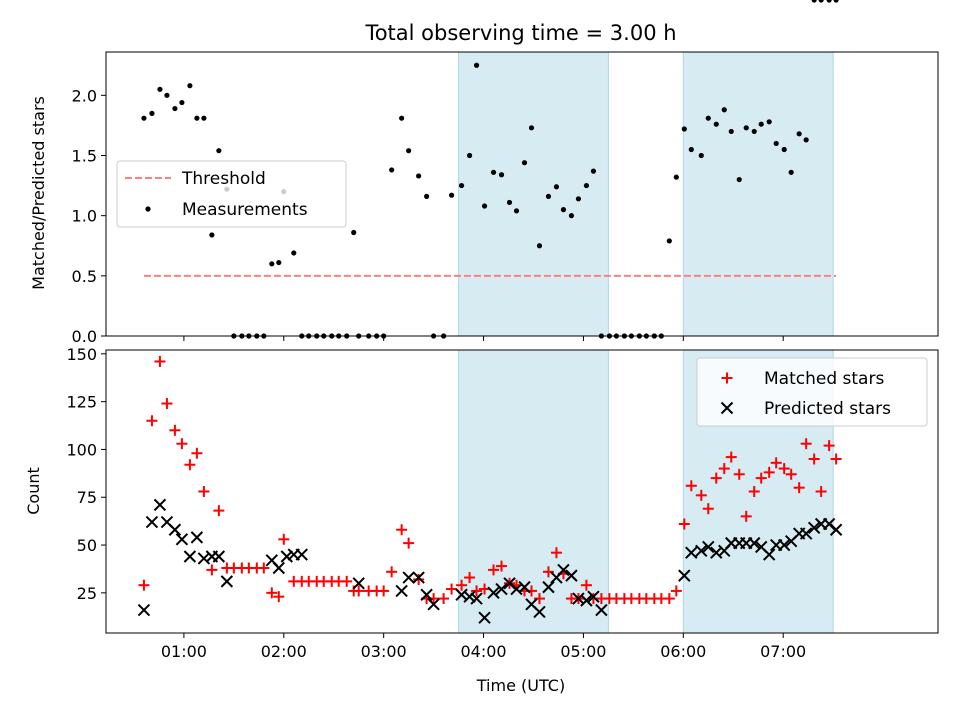  I want to click on top-y-tick-label: 0.5, so click(84, 276).